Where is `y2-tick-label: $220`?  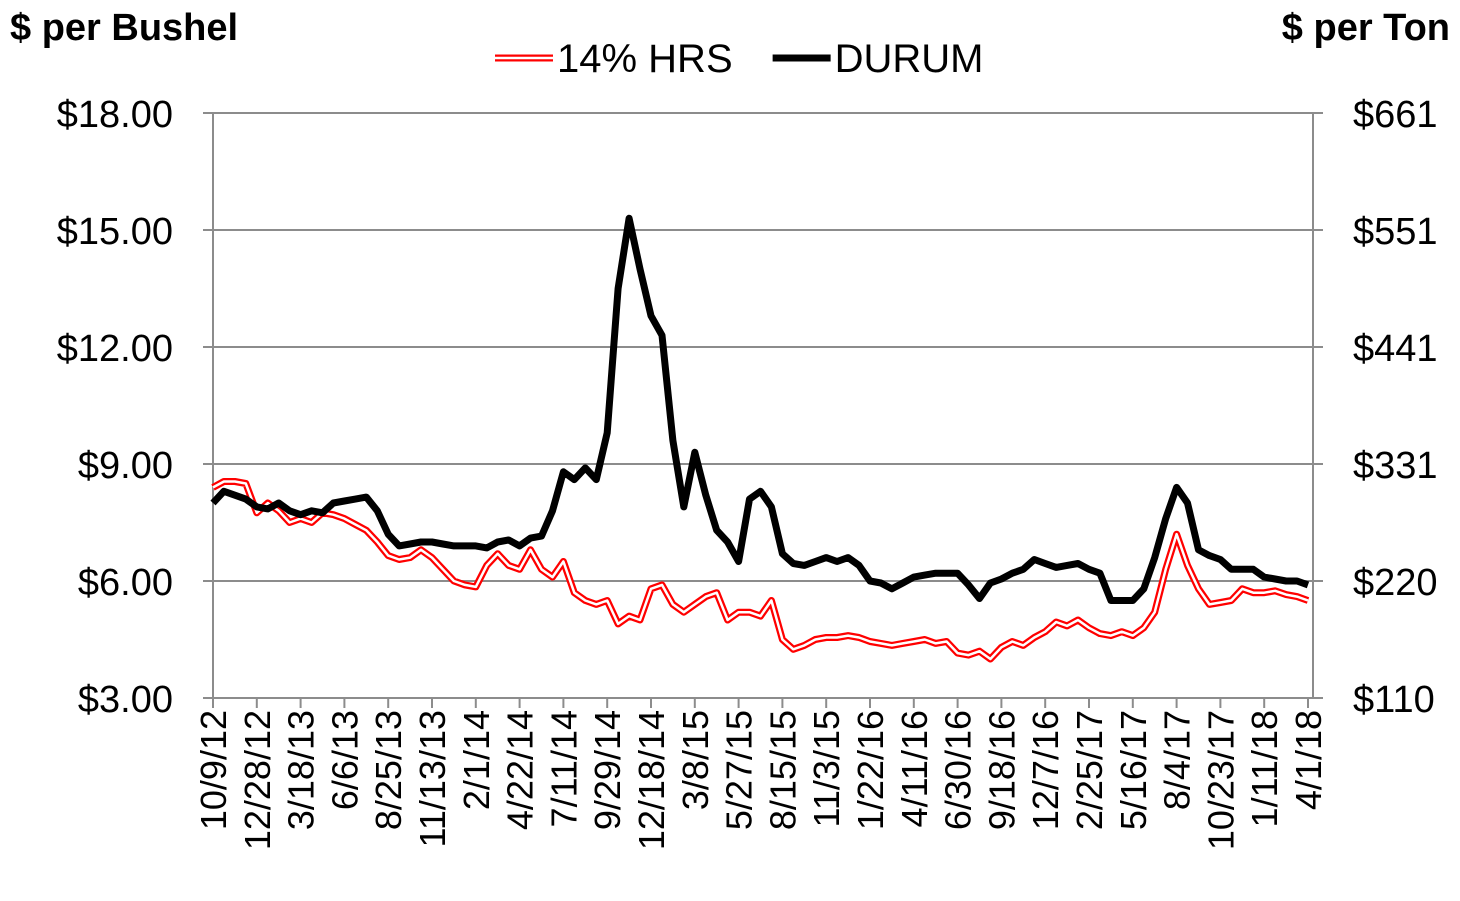
y2-tick-label: $220 is located at coordinates (1395, 583).